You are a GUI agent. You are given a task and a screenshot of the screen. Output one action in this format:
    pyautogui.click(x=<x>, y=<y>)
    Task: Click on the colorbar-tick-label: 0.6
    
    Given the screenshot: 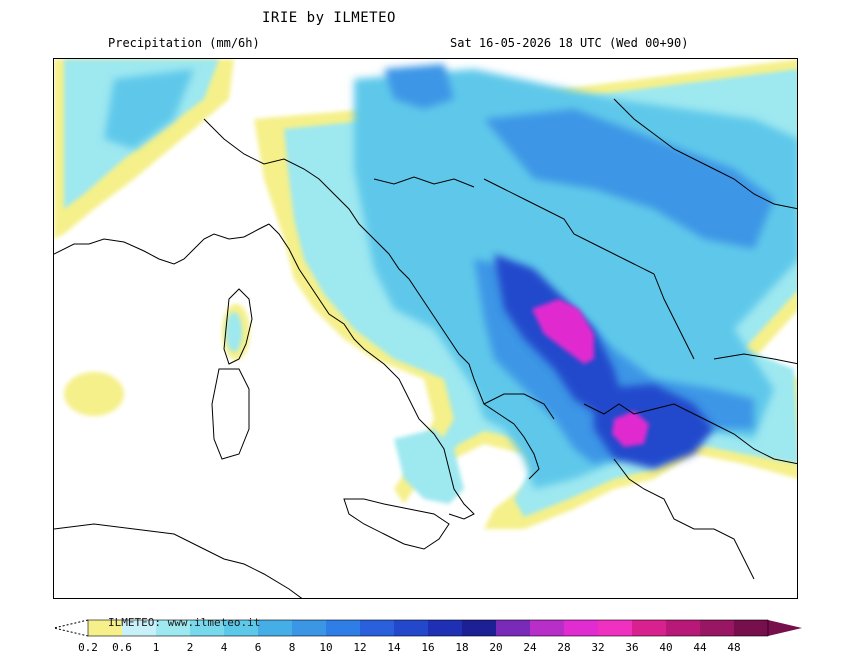 What is the action you would take?
    pyautogui.click(x=122, y=647)
    